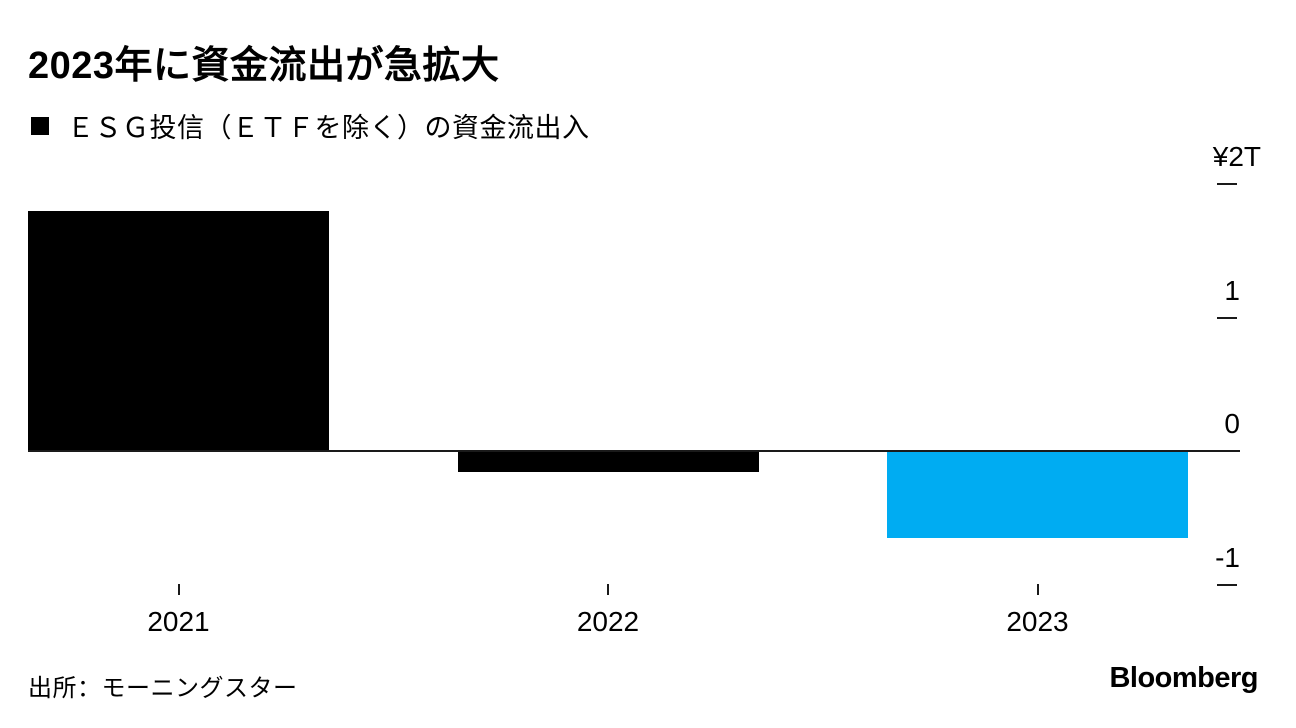 The height and width of the screenshot is (728, 1296). What do you see at coordinates (264, 66) in the screenshot?
I see `chart-title: 2023年に資金流出が急拡大` at bounding box center [264, 66].